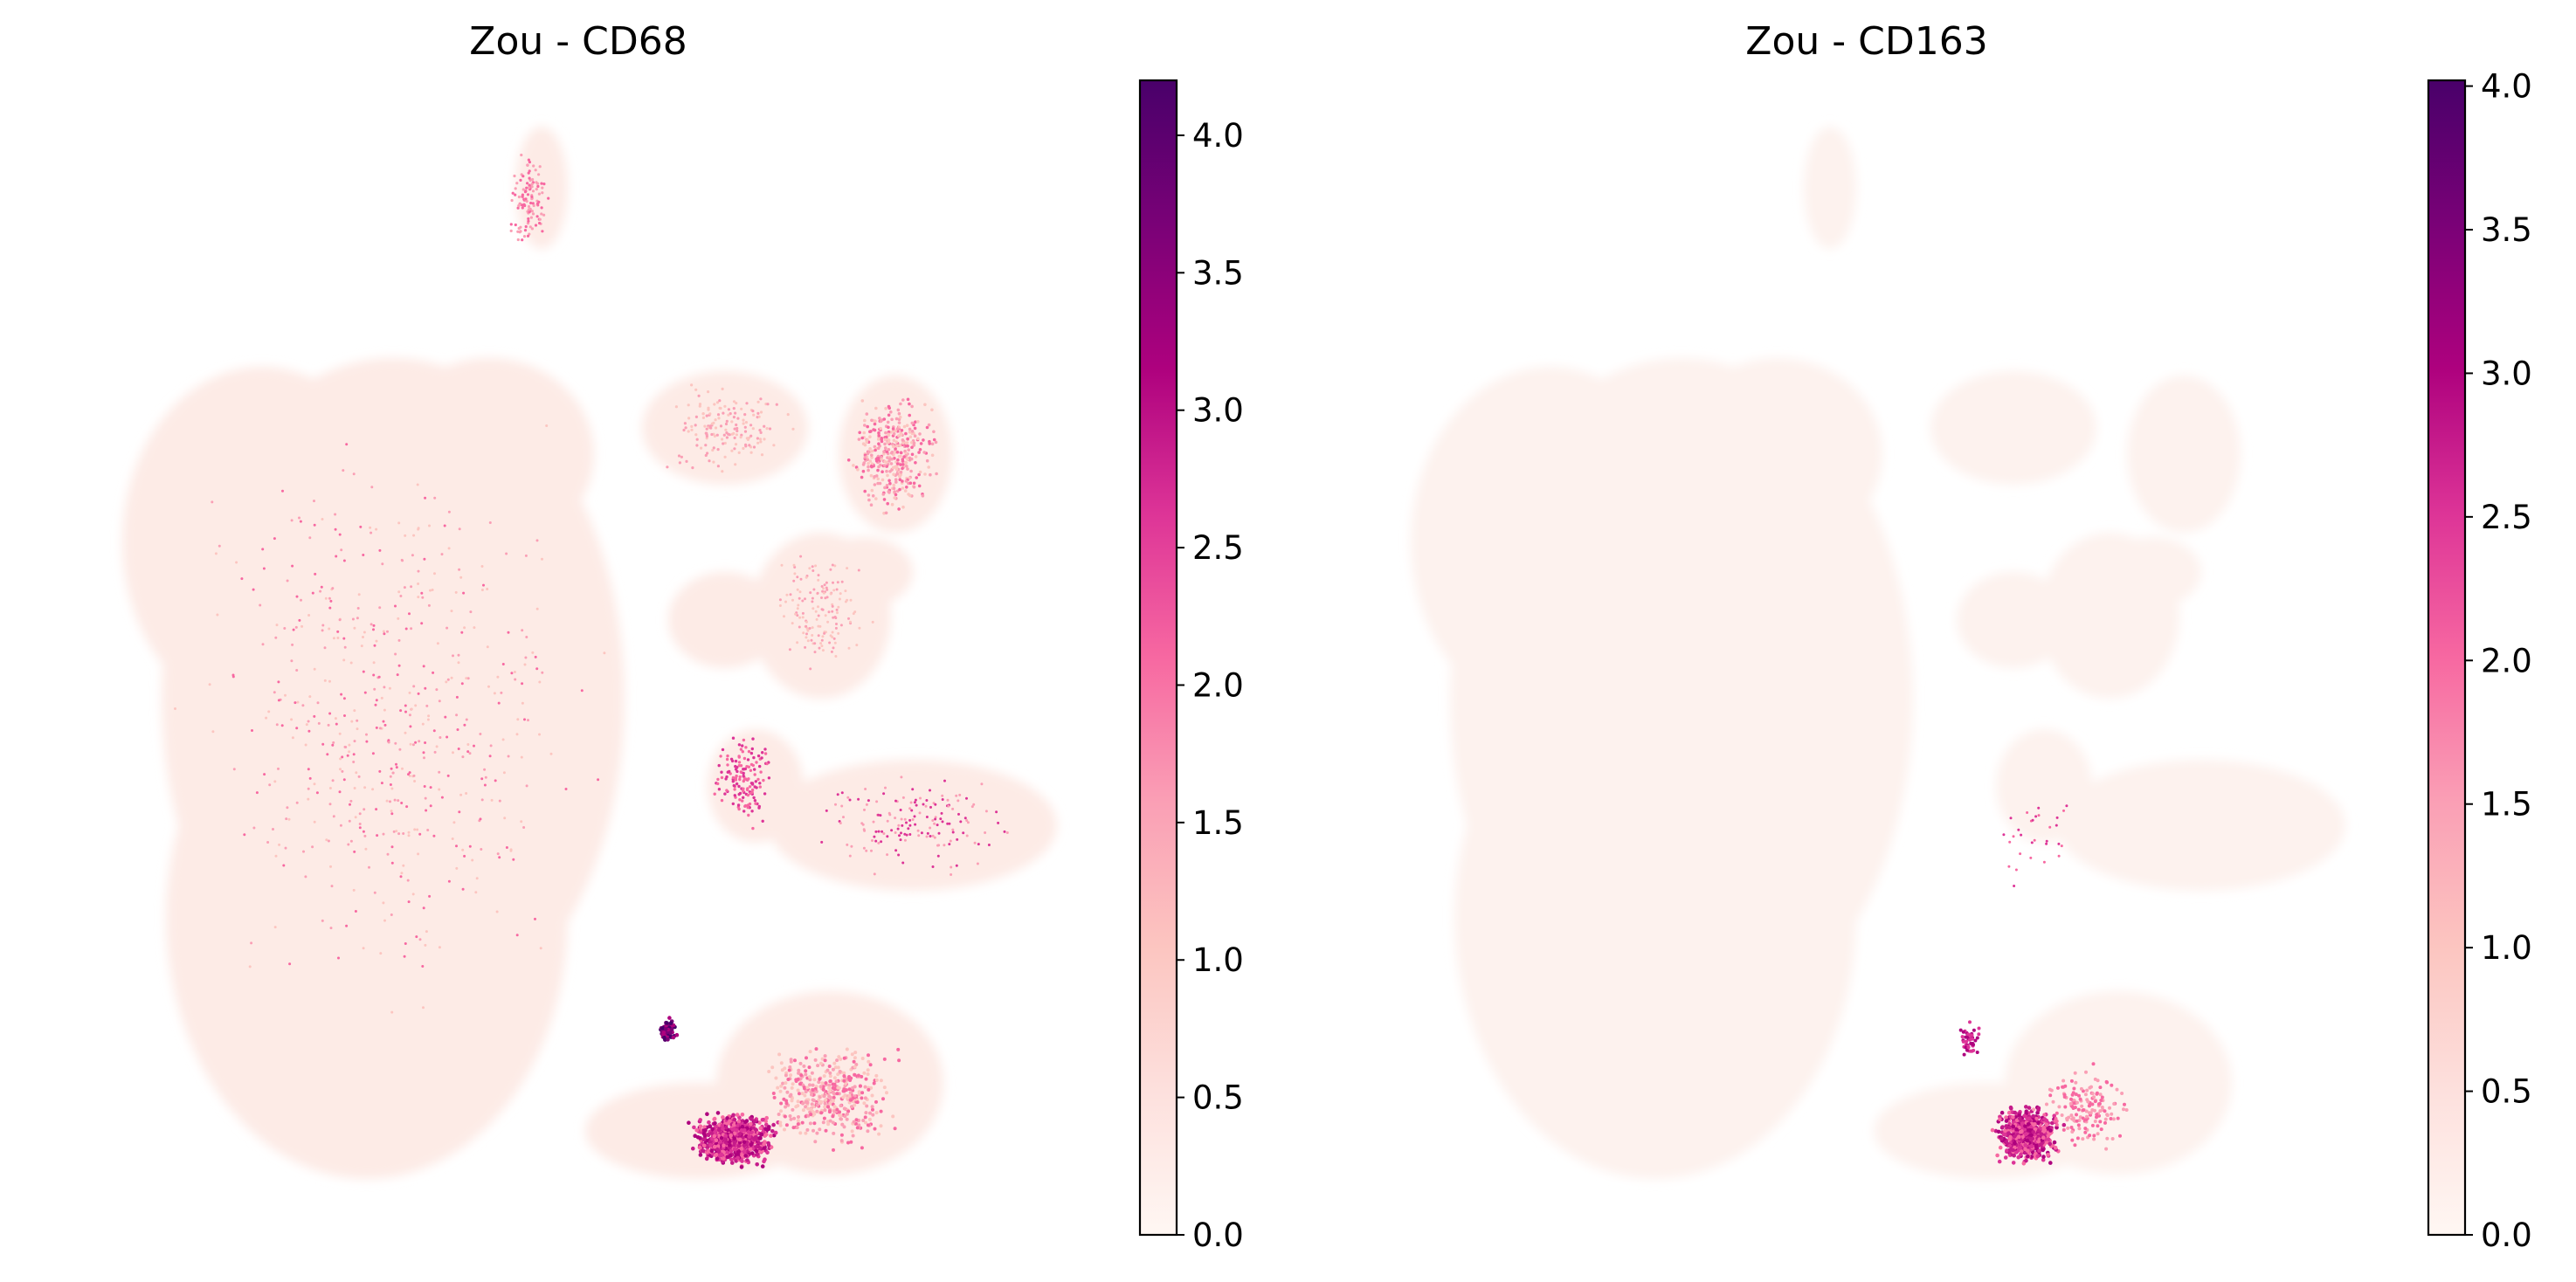  I want to click on colorbar-tick-label: 1.5, so click(1218, 823).